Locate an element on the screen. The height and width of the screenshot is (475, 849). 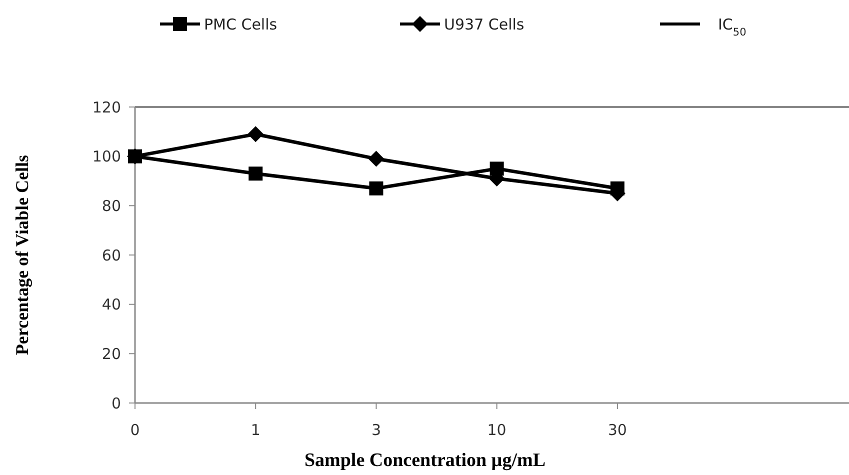
y-tick-label: 0 is located at coordinates (116, 403).